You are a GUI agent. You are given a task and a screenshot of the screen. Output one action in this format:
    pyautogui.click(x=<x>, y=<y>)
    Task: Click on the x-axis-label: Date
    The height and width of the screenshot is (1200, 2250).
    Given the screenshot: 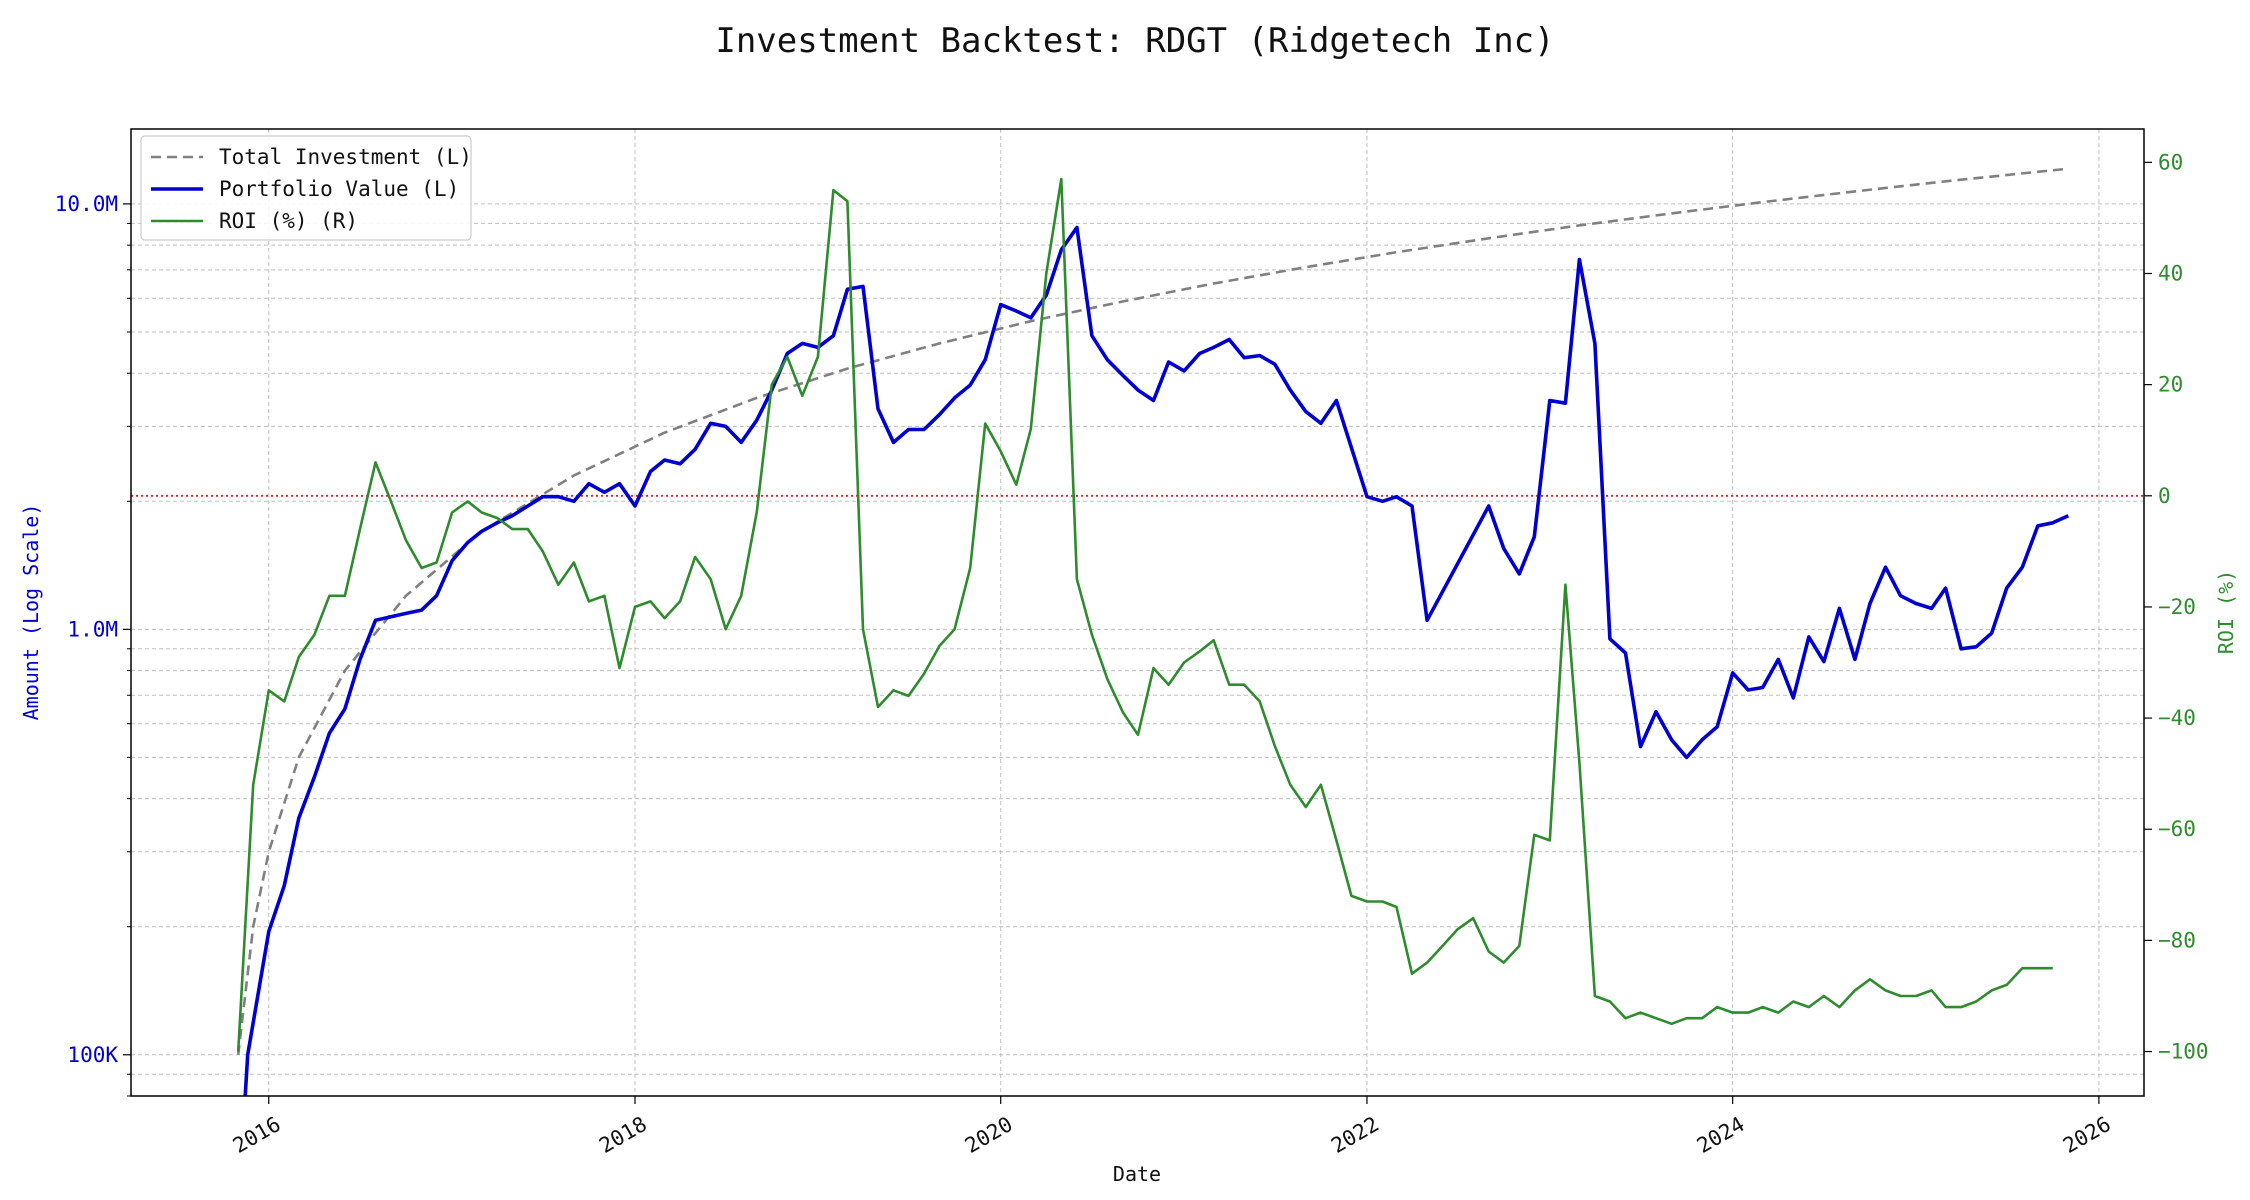 What is the action you would take?
    pyautogui.click(x=1137, y=1174)
    